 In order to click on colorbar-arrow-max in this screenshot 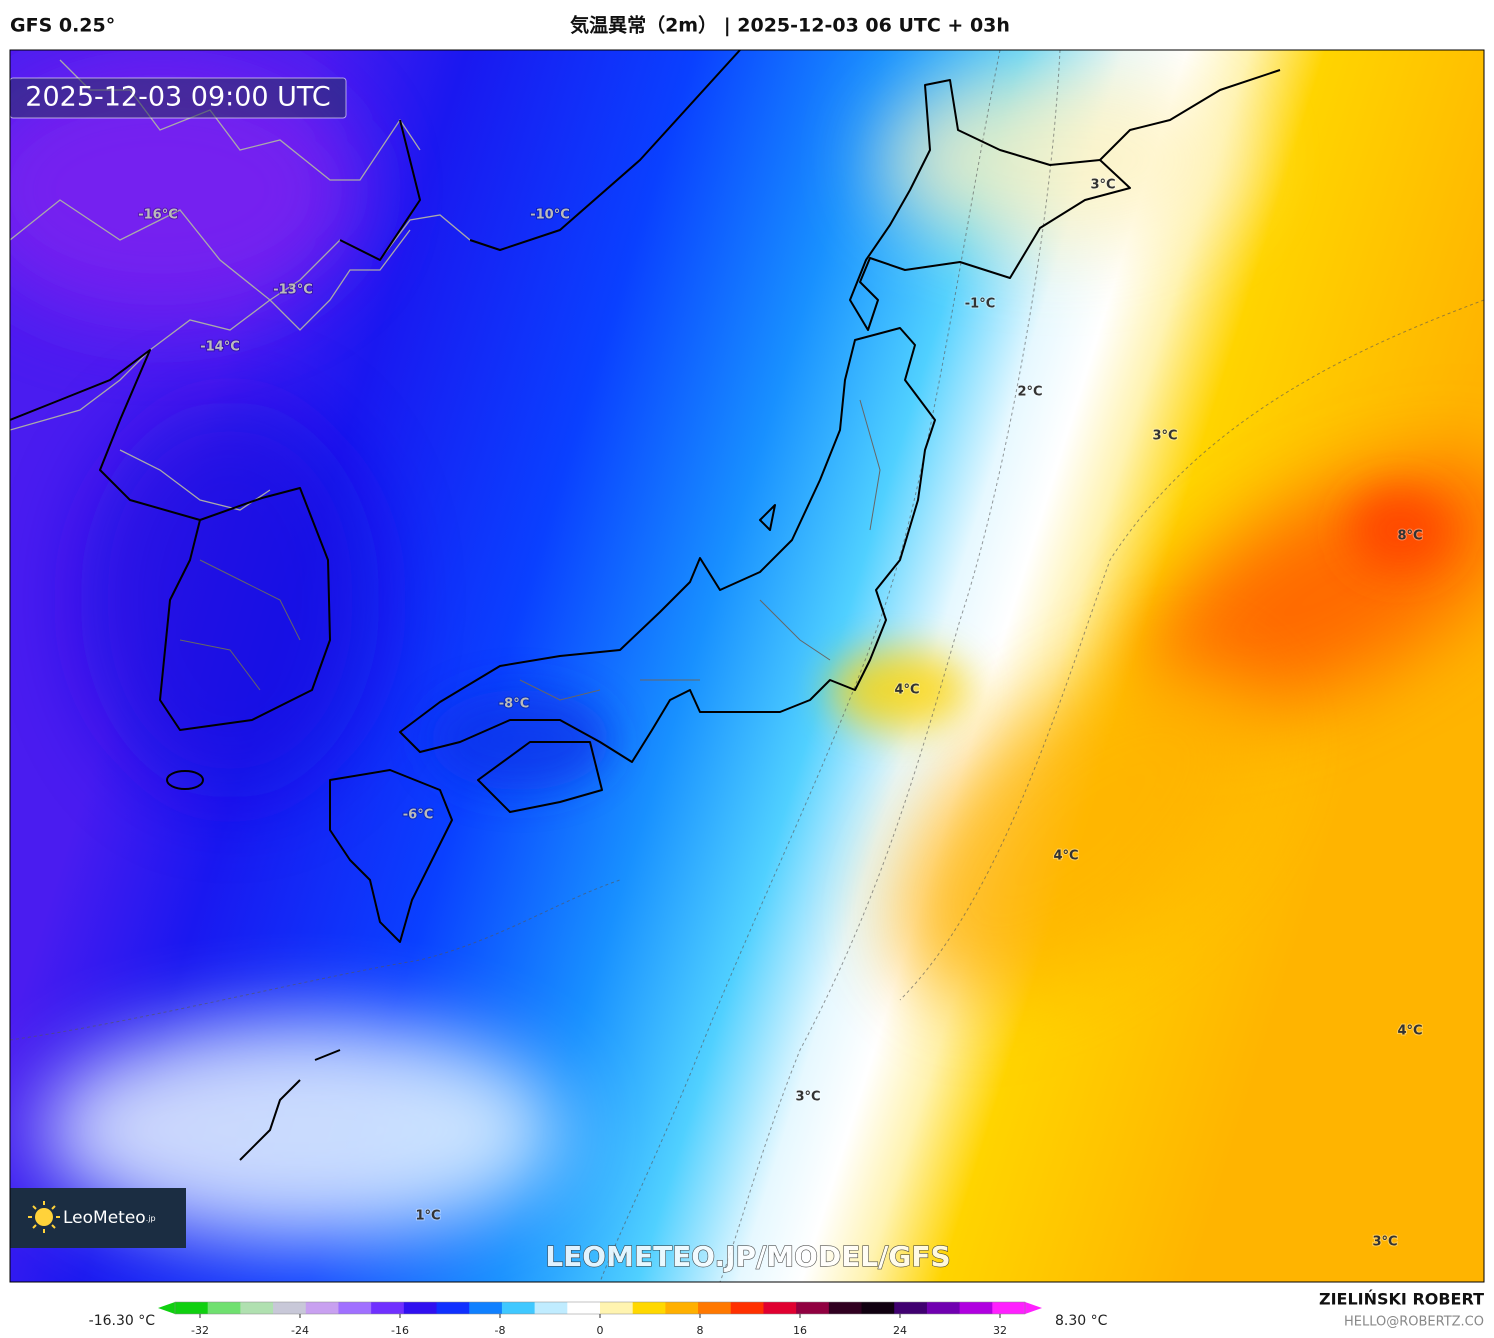, I will do `click(1033, 1308)`.